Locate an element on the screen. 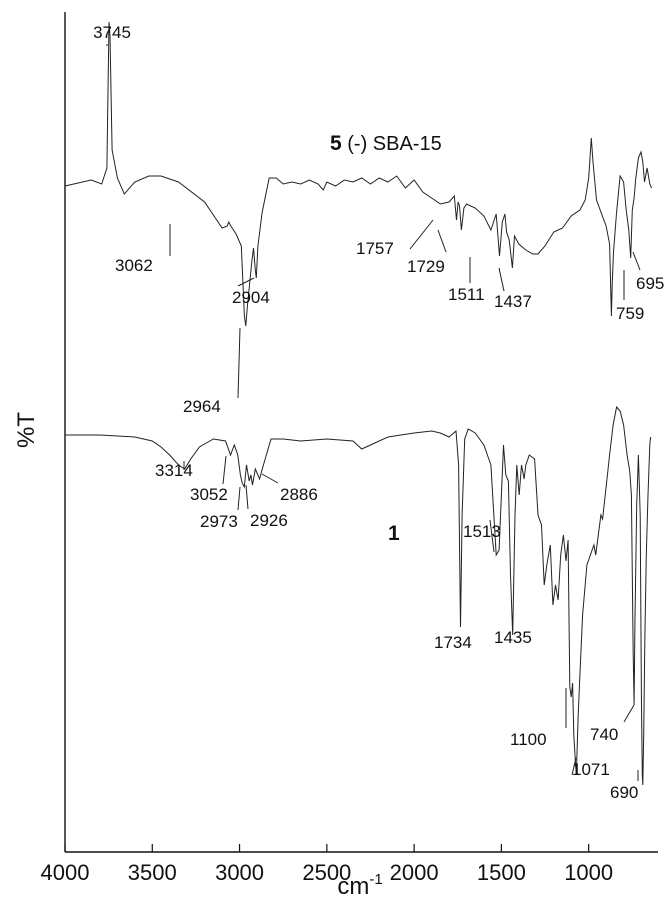 This screenshot has width=671, height=904. peak-label: 1757 is located at coordinates (375, 248).